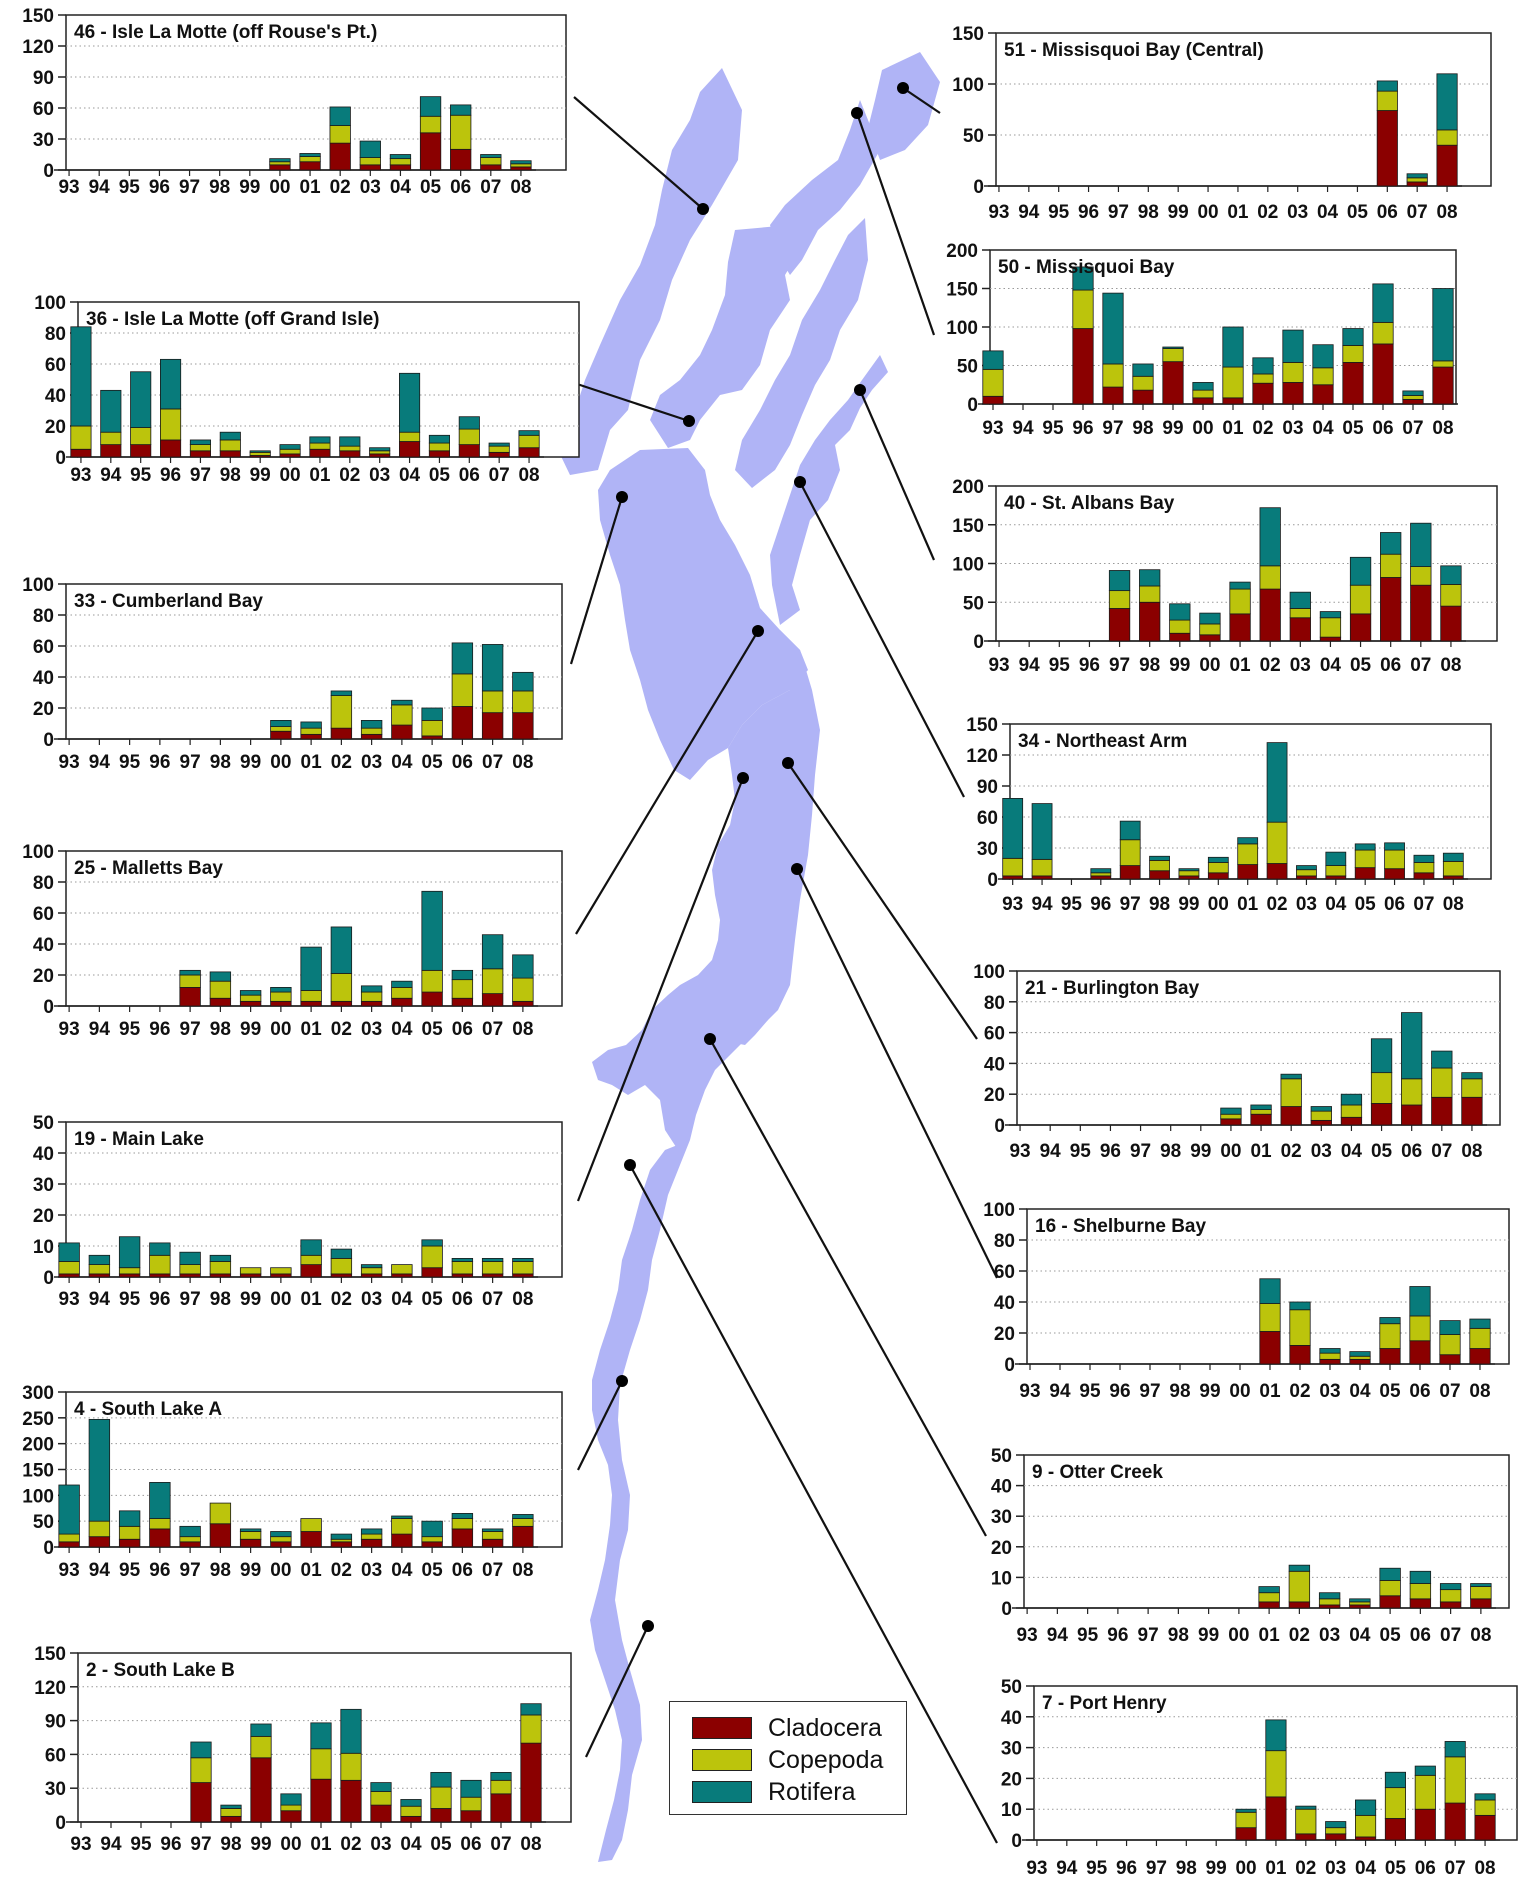 Image resolution: width=1527 pixels, height=1879 pixels. I want to click on y-tick-label: 30, so click(43, 140).